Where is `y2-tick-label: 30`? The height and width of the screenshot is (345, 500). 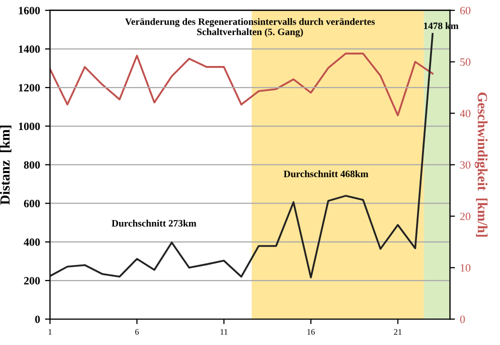 y2-tick-label: 30 is located at coordinates (465, 165).